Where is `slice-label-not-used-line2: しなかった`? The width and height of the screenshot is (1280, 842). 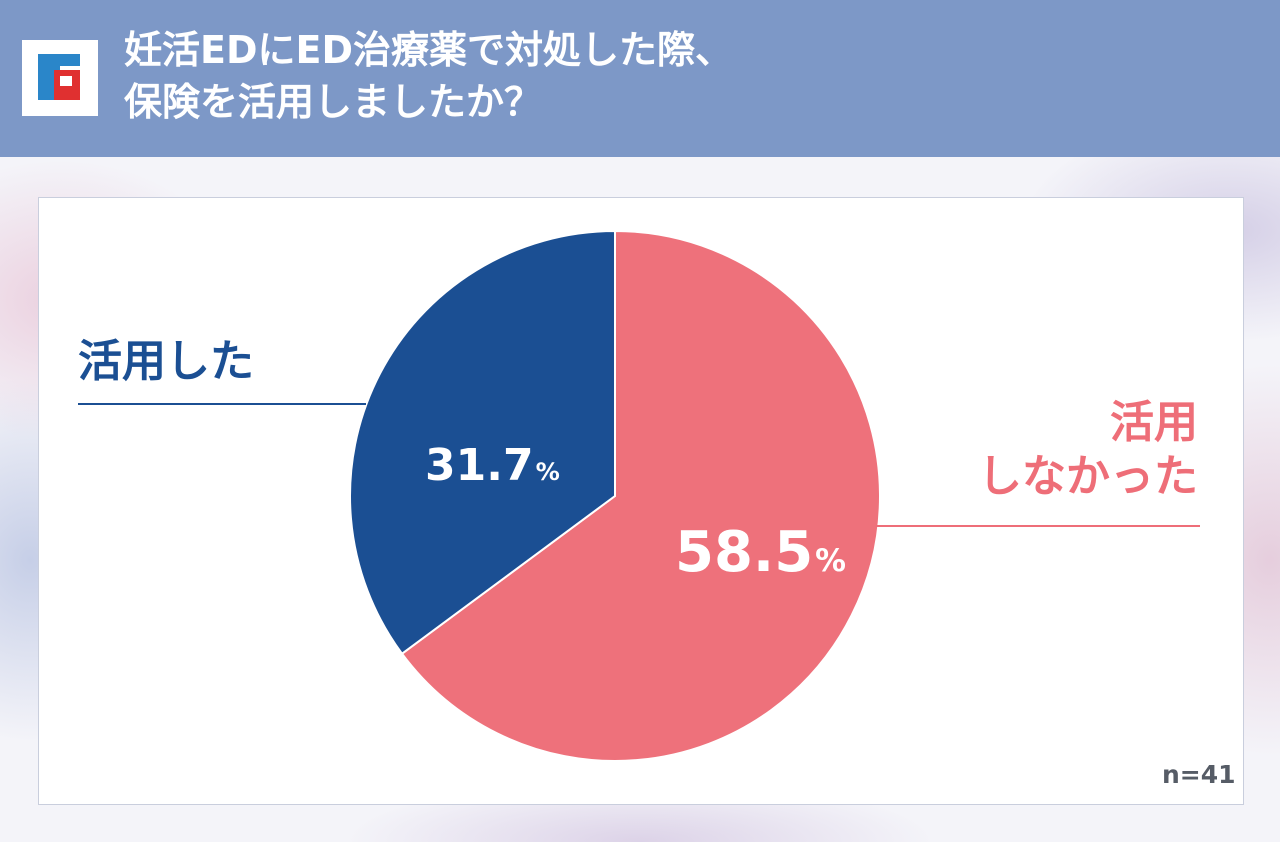 slice-label-not-used-line2: しなかった is located at coordinates (1088, 476).